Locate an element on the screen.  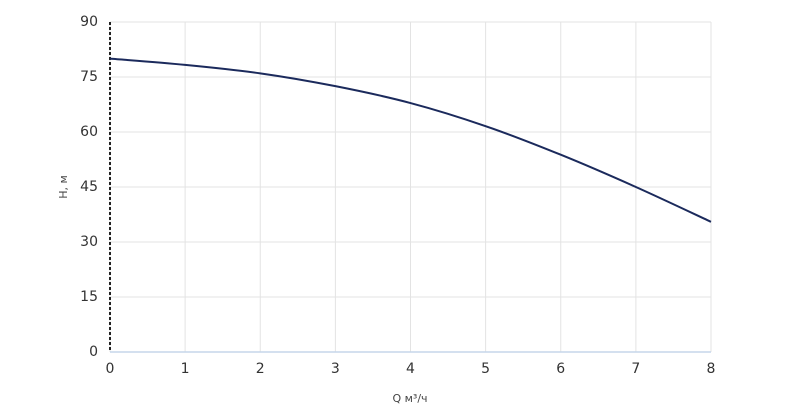
y-tick-label: 90 is located at coordinates (89, 22).